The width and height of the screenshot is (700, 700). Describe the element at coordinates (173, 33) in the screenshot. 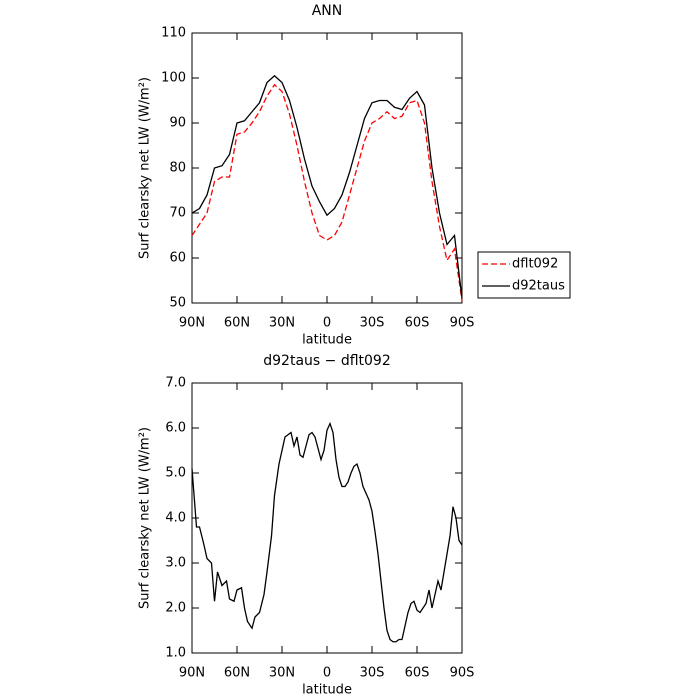

I see `y-tick-label: 110` at that location.